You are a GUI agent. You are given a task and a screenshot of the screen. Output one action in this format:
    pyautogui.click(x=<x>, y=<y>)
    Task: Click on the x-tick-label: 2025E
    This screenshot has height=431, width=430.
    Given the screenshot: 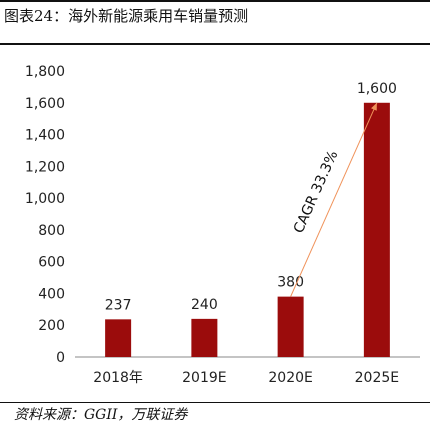 What is the action you would take?
    pyautogui.click(x=377, y=378)
    